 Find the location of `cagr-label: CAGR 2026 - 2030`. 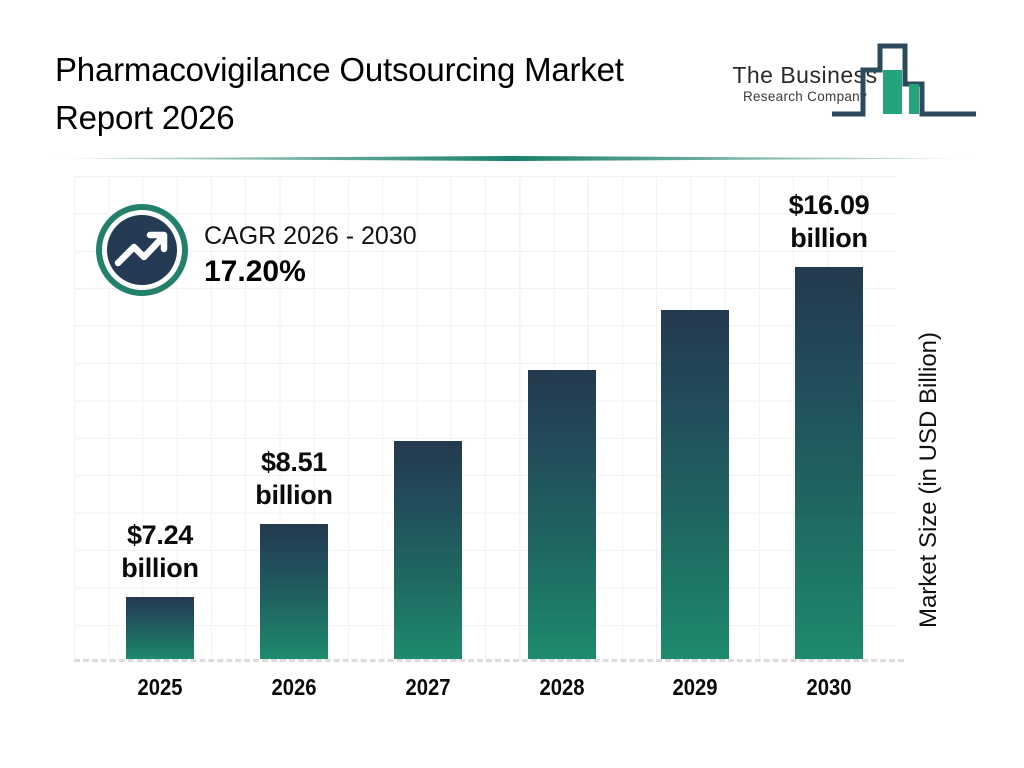

cagr-label: CAGR 2026 - 2030 is located at coordinates (310, 236).